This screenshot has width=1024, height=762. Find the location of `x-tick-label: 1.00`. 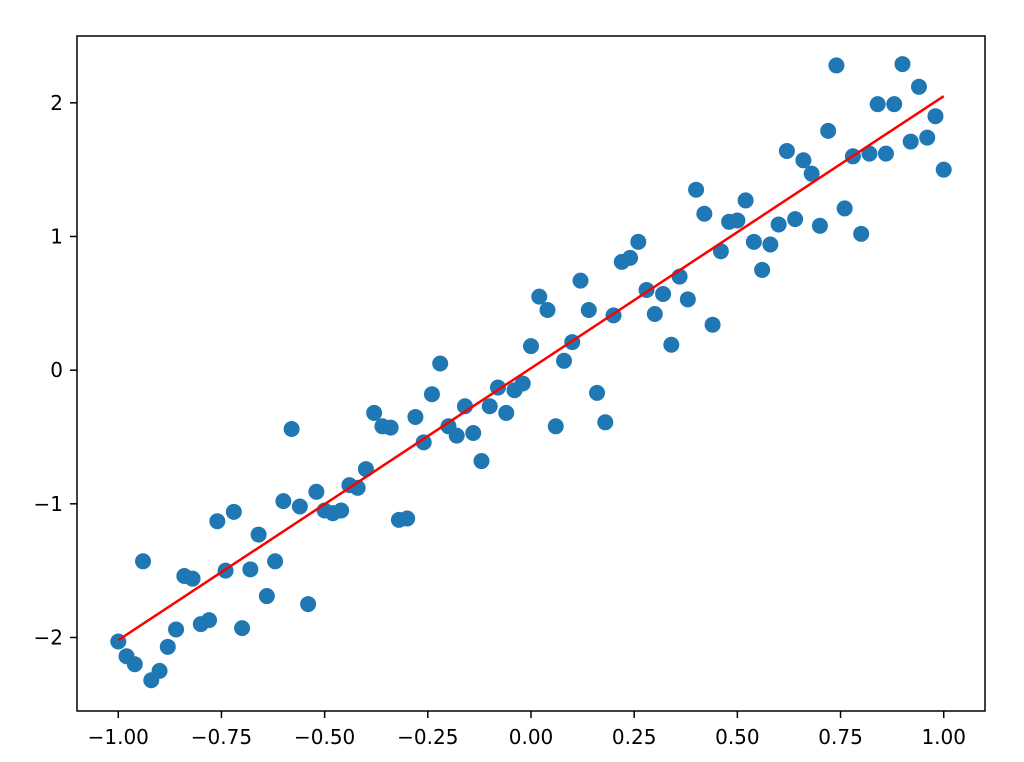

x-tick-label: 1.00 is located at coordinates (943, 737).